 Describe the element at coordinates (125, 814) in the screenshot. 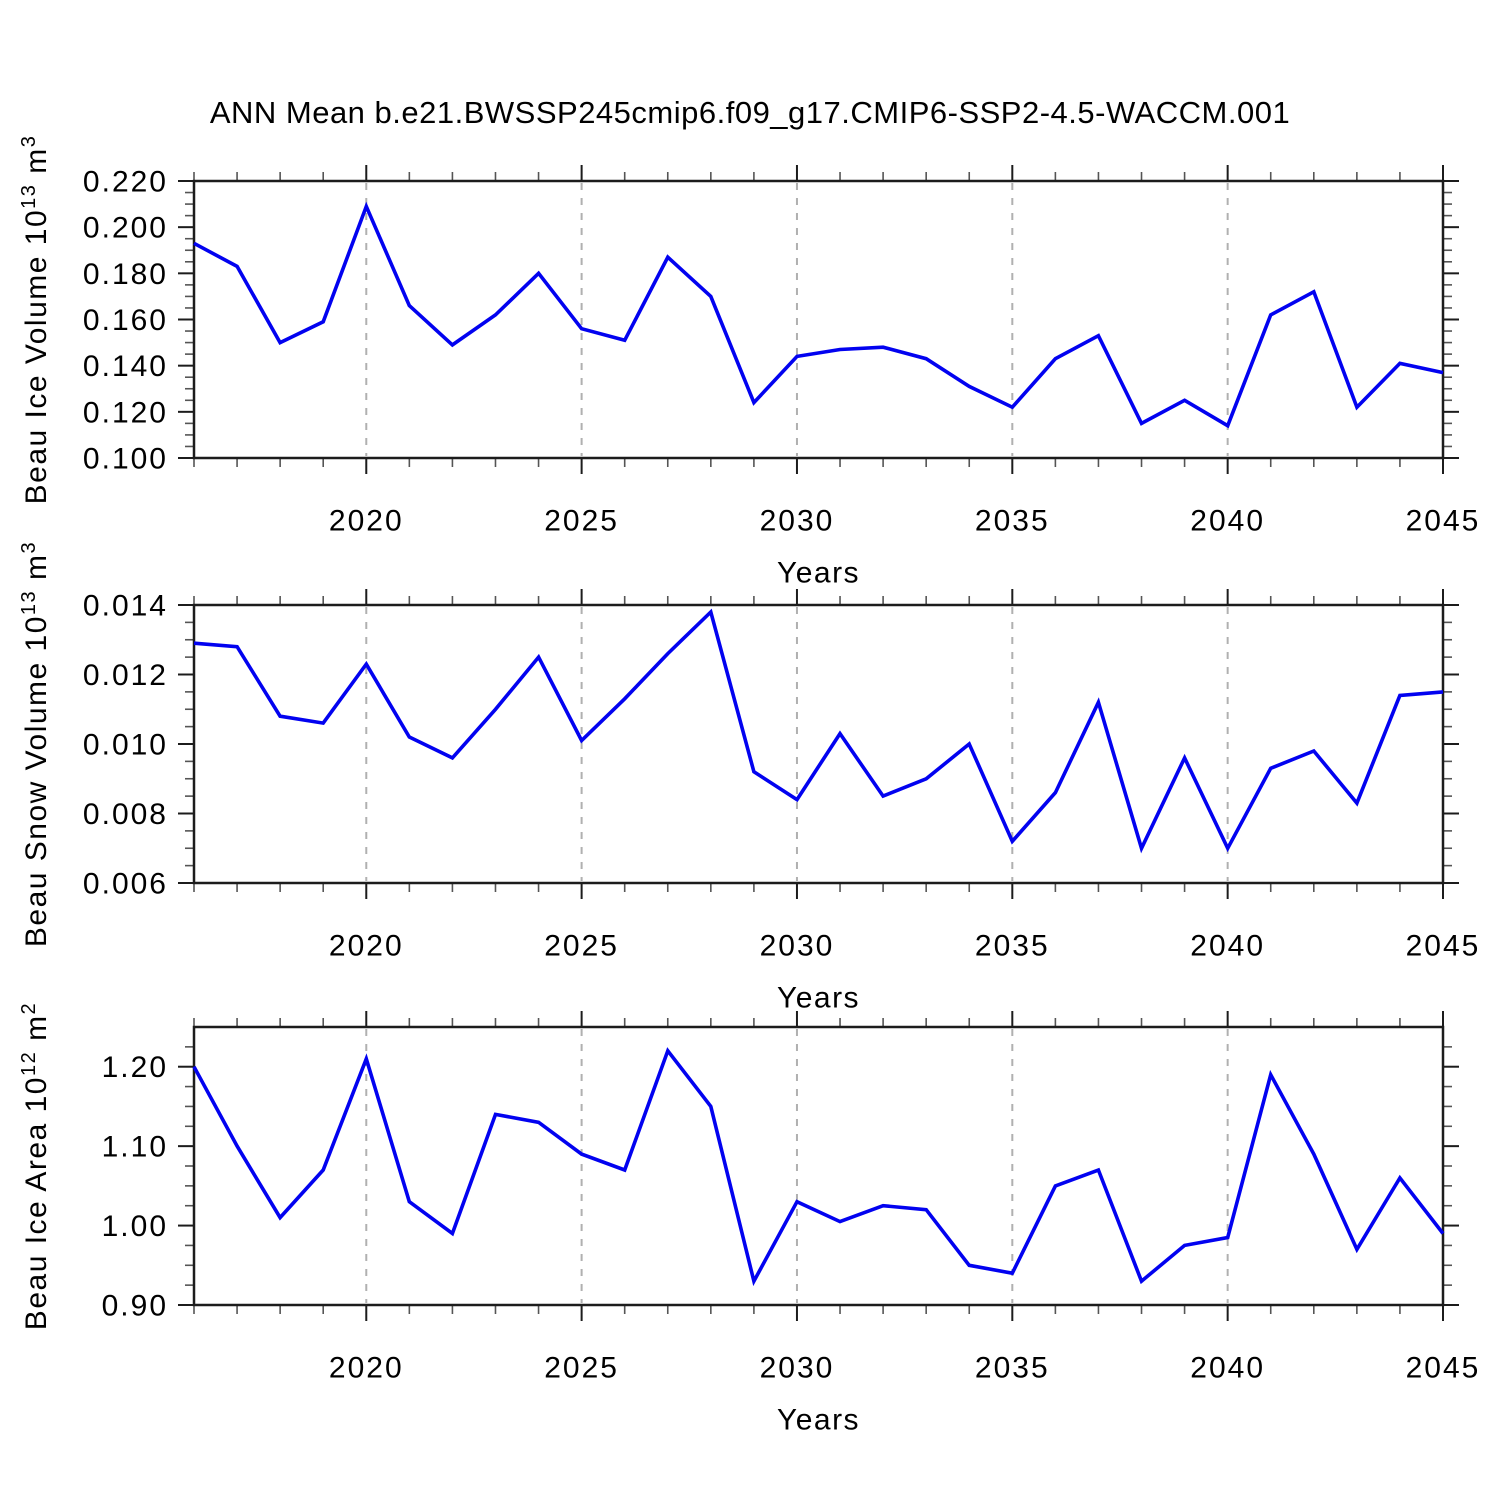

I see `svg-text: 0.008` at that location.